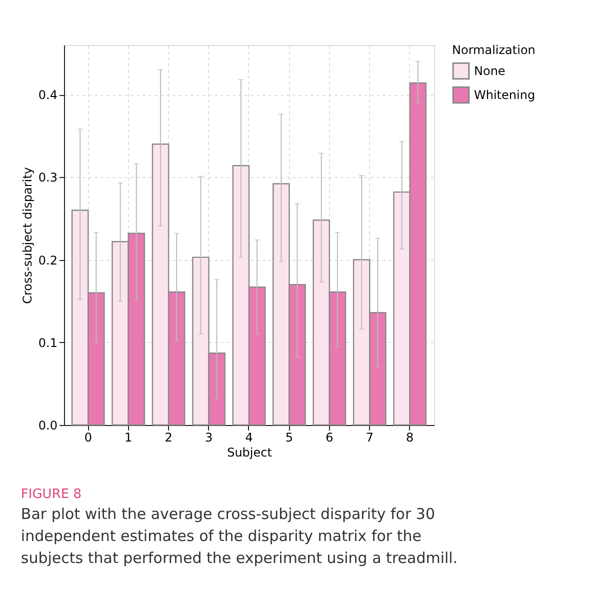 This screenshot has height=608, width=614. I want to click on x-tick-label: 5, so click(289, 437).